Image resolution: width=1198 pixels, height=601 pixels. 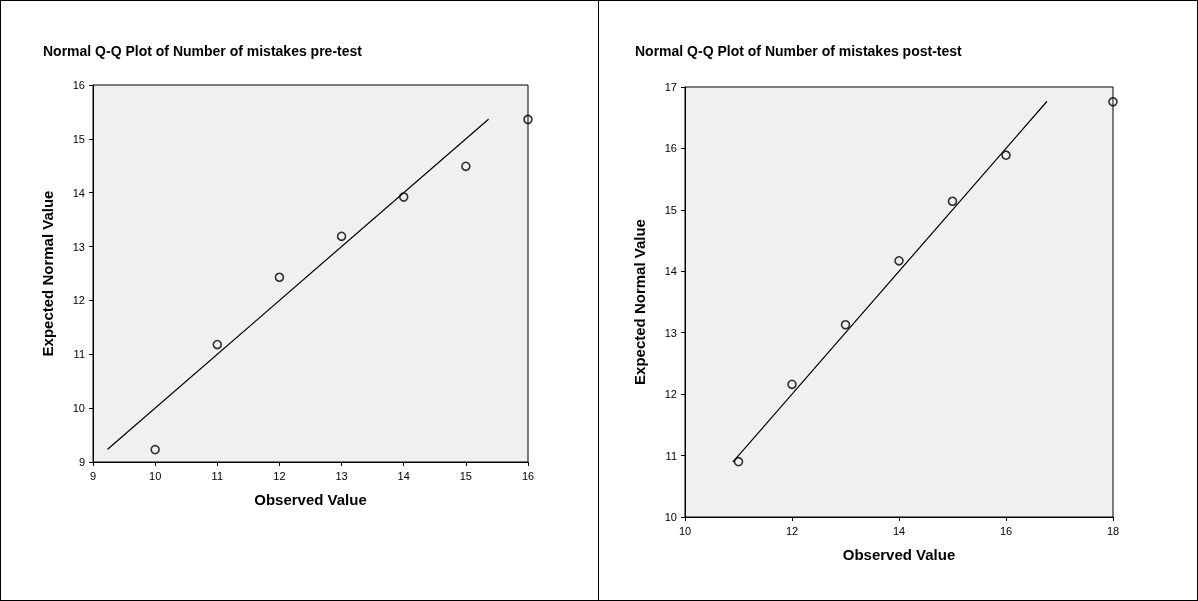 What do you see at coordinates (670, 87) in the screenshot?
I see `y-tick-label: 17` at bounding box center [670, 87].